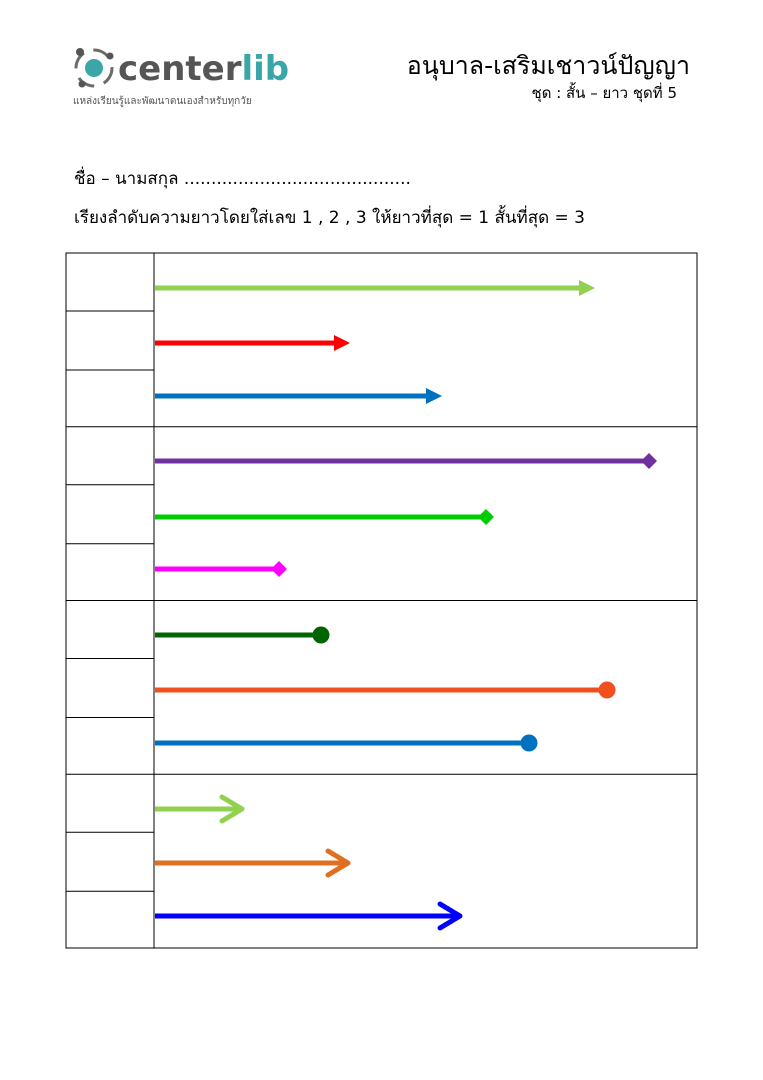 This screenshot has height=1080, width=763. I want to click on brand-part: lib, so click(266, 69).